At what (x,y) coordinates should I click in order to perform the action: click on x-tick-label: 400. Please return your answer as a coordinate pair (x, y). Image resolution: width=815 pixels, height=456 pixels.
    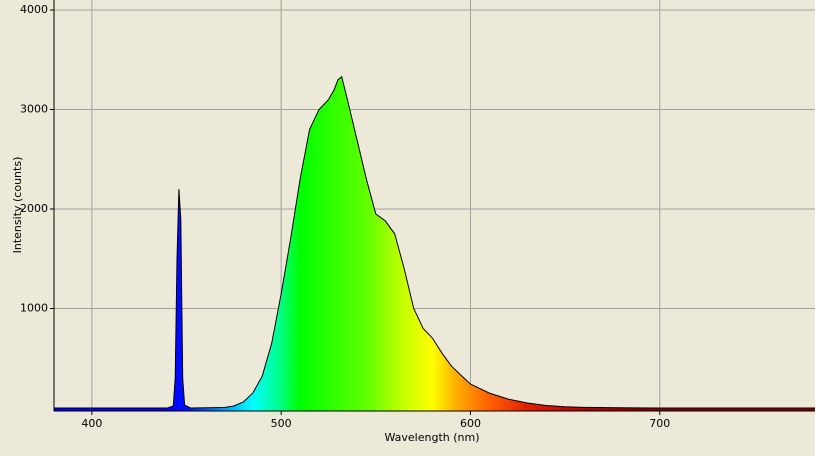
    Looking at the image, I should click on (91, 423).